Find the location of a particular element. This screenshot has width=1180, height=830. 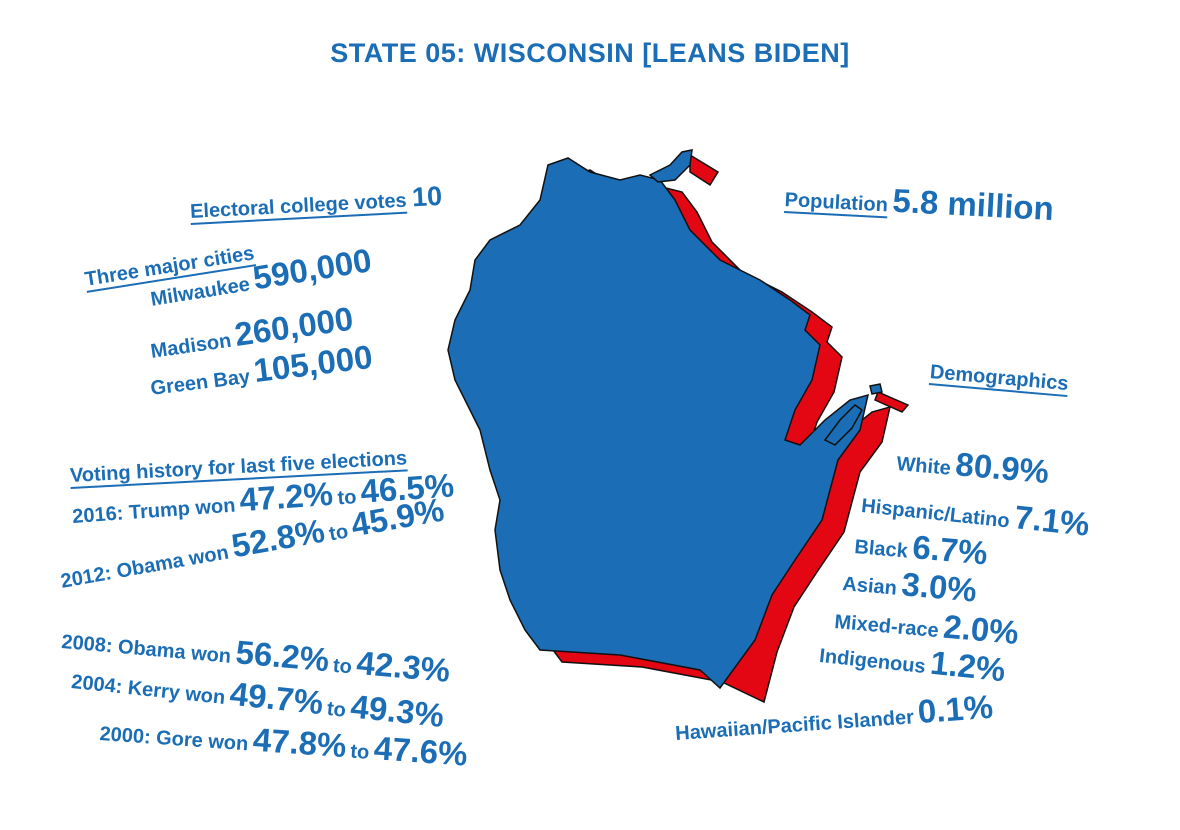

electoral-votes-value: 10 is located at coordinates (427, 196).